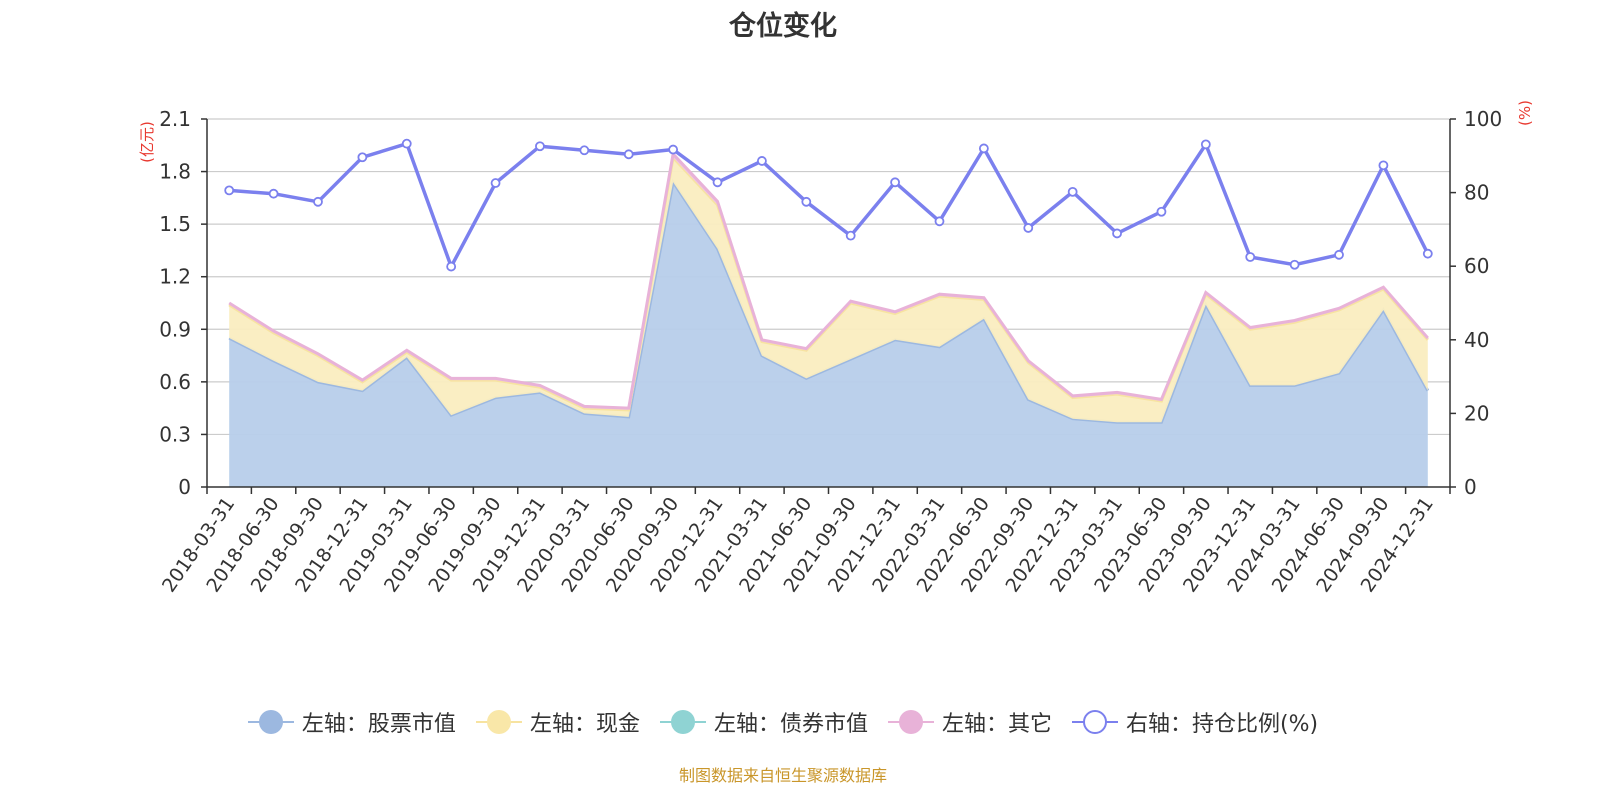  I want to click on left-tick-label: 0.6, so click(175, 382).